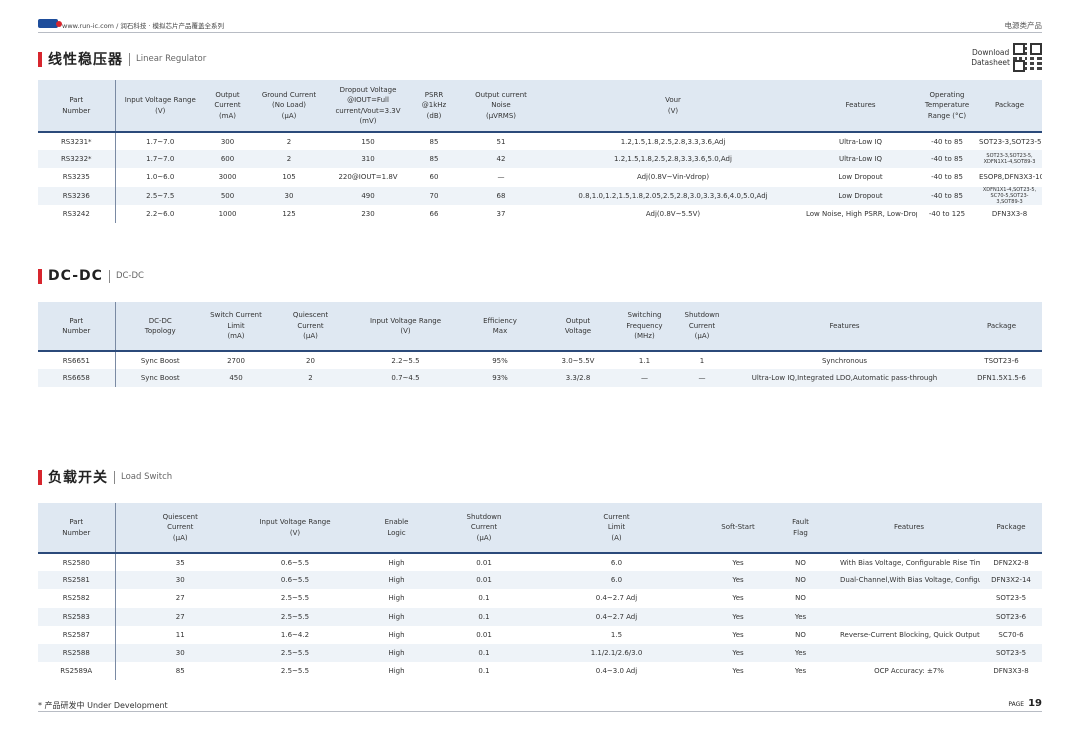 This screenshot has height=733, width=1080. I want to click on column-header: Output current Noise (μVRMS), so click(501, 106).